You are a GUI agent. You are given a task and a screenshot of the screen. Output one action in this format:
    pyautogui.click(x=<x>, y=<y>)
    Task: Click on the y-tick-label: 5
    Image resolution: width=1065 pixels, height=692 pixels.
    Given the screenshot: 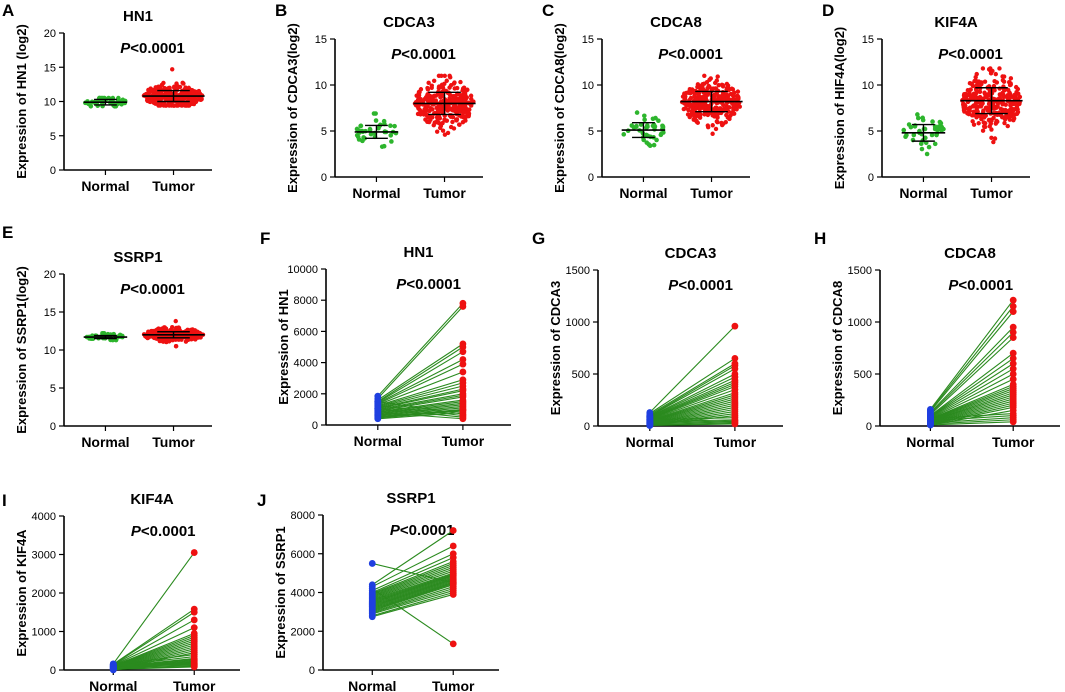 What is the action you would take?
    pyautogui.click(x=871, y=132)
    